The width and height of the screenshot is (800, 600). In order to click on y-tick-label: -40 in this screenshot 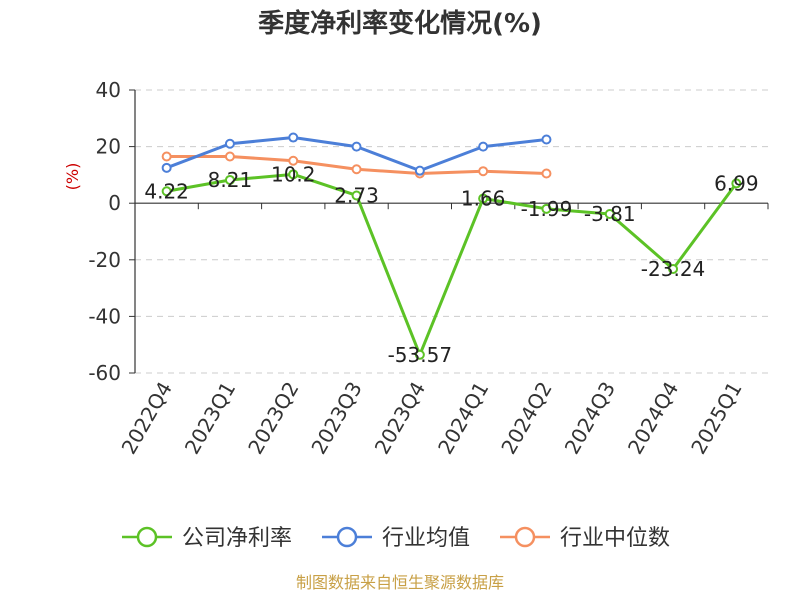, I will do `click(104, 316)`.